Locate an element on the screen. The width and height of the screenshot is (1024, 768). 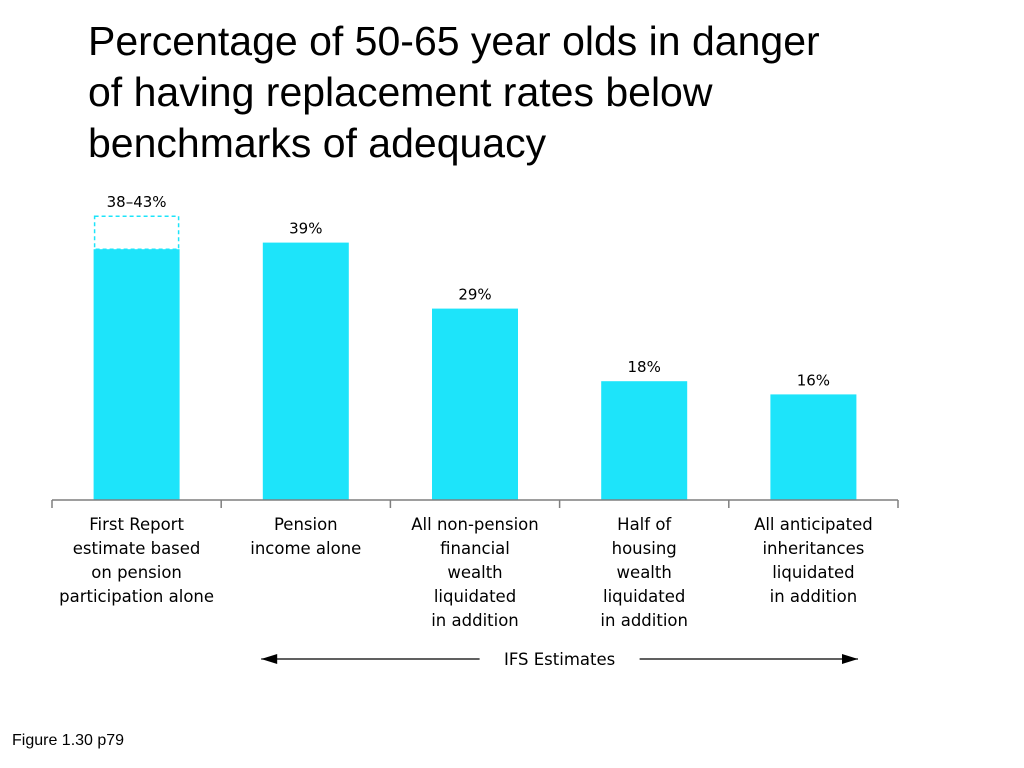
tick-label-2-1: Pension is located at coordinates (306, 524).